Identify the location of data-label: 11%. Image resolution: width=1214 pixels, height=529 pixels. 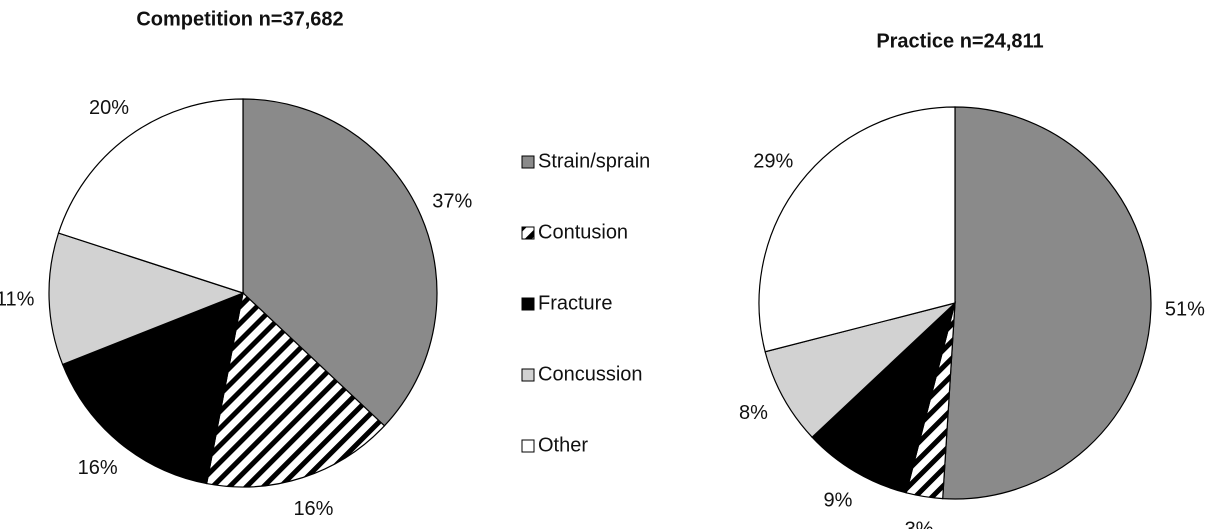
(17, 299).